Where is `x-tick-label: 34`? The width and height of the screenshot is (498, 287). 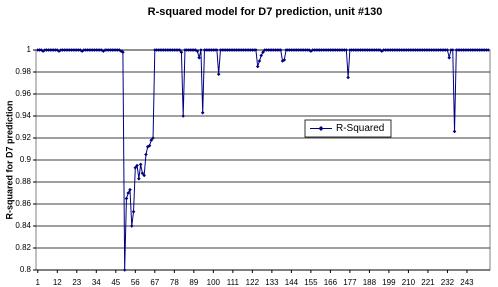
x-tick-label: 34 is located at coordinates (96, 282).